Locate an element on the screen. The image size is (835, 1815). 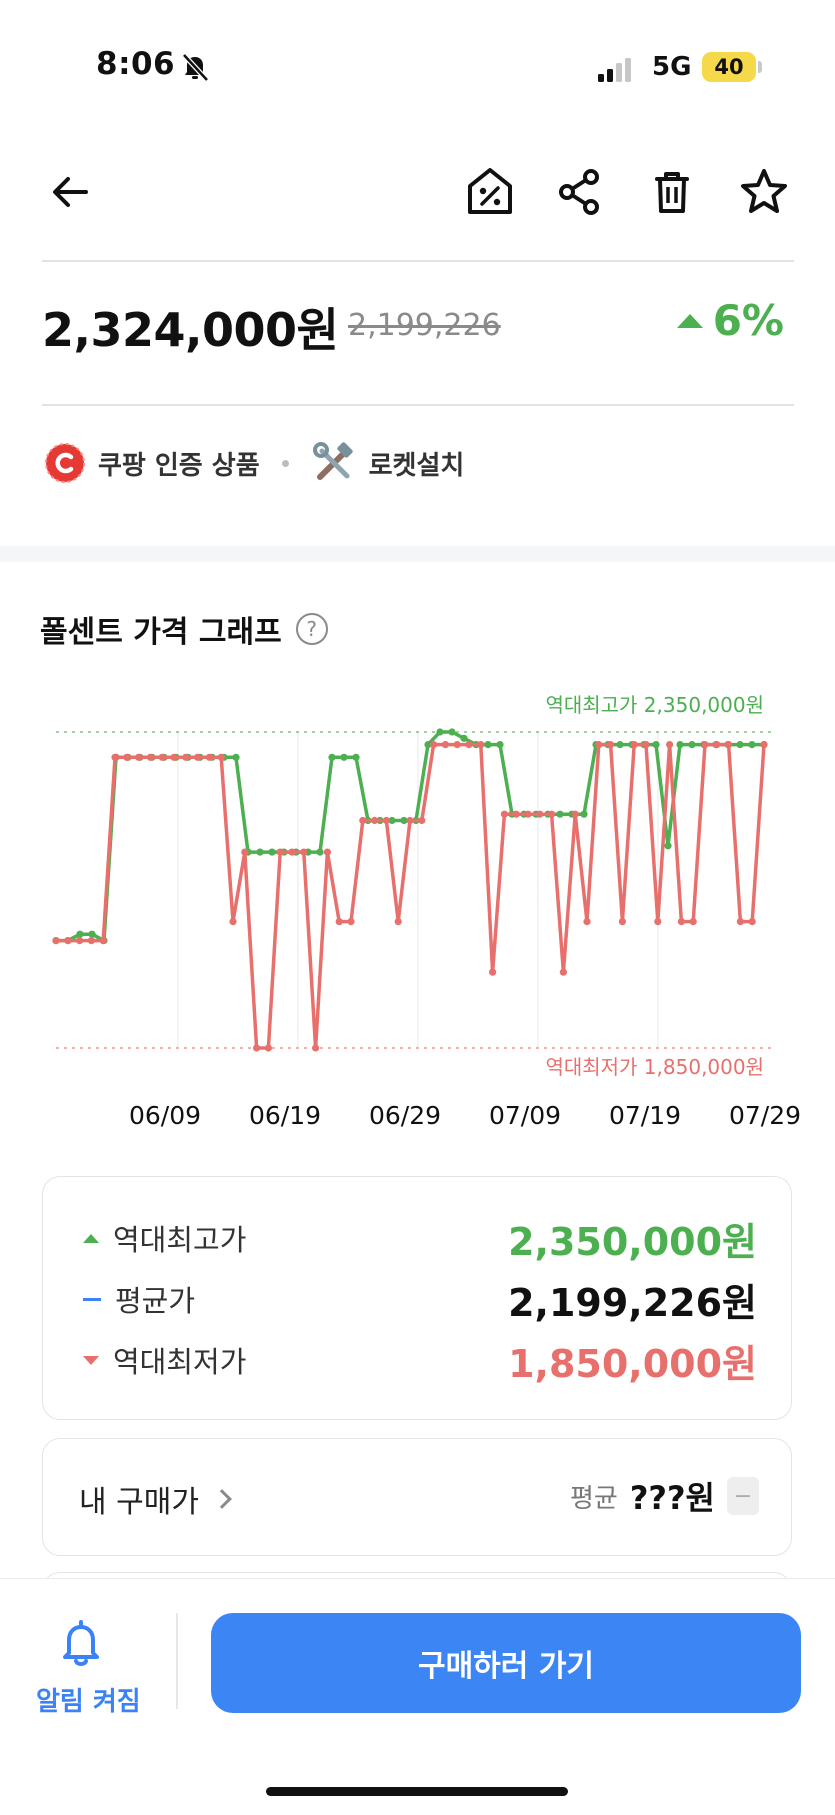
alarm-toggle: 알림 켜짐 is located at coordinates (88, 1668).